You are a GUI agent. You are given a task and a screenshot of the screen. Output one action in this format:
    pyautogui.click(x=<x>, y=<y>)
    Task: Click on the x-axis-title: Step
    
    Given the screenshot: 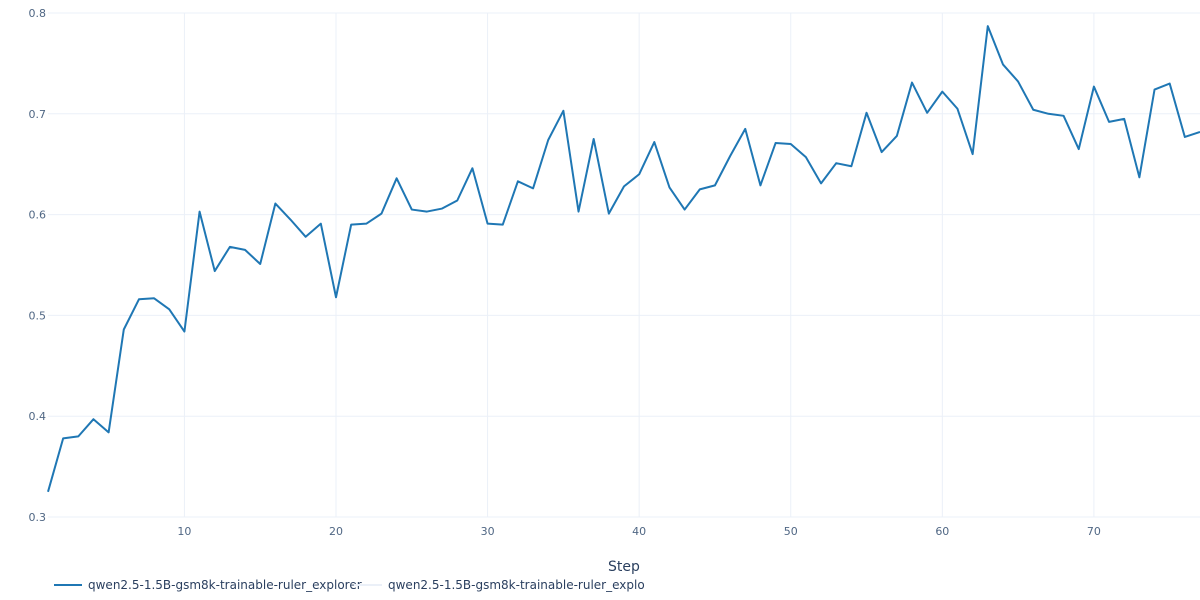 What is the action you would take?
    pyautogui.click(x=624, y=567)
    